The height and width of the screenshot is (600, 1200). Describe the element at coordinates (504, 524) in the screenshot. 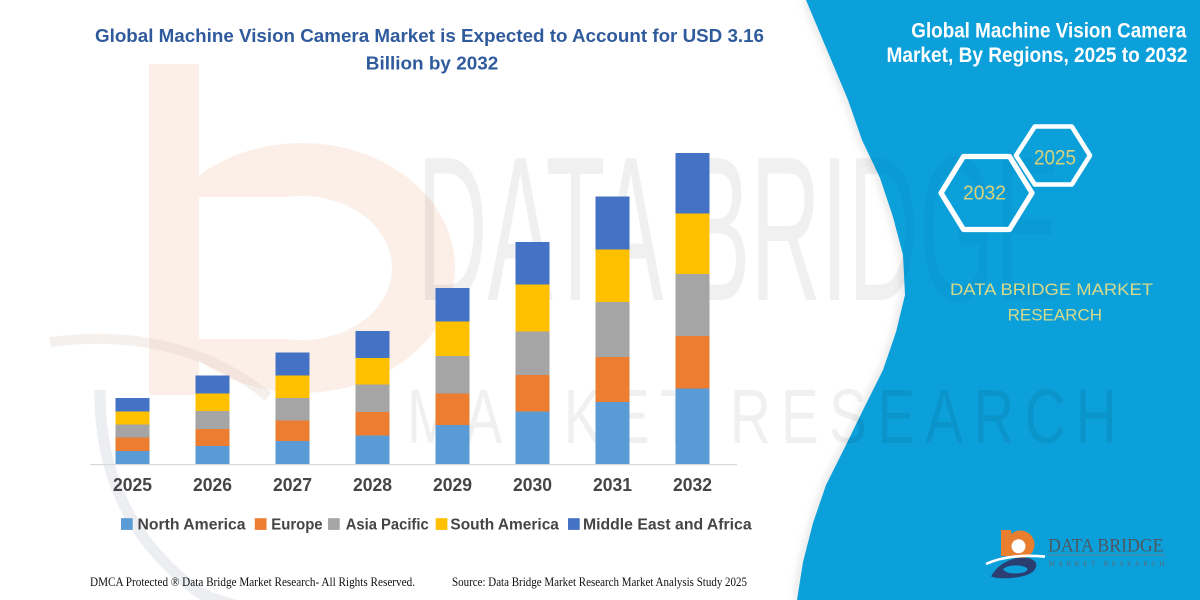

I see `svg-text: South America` at that location.